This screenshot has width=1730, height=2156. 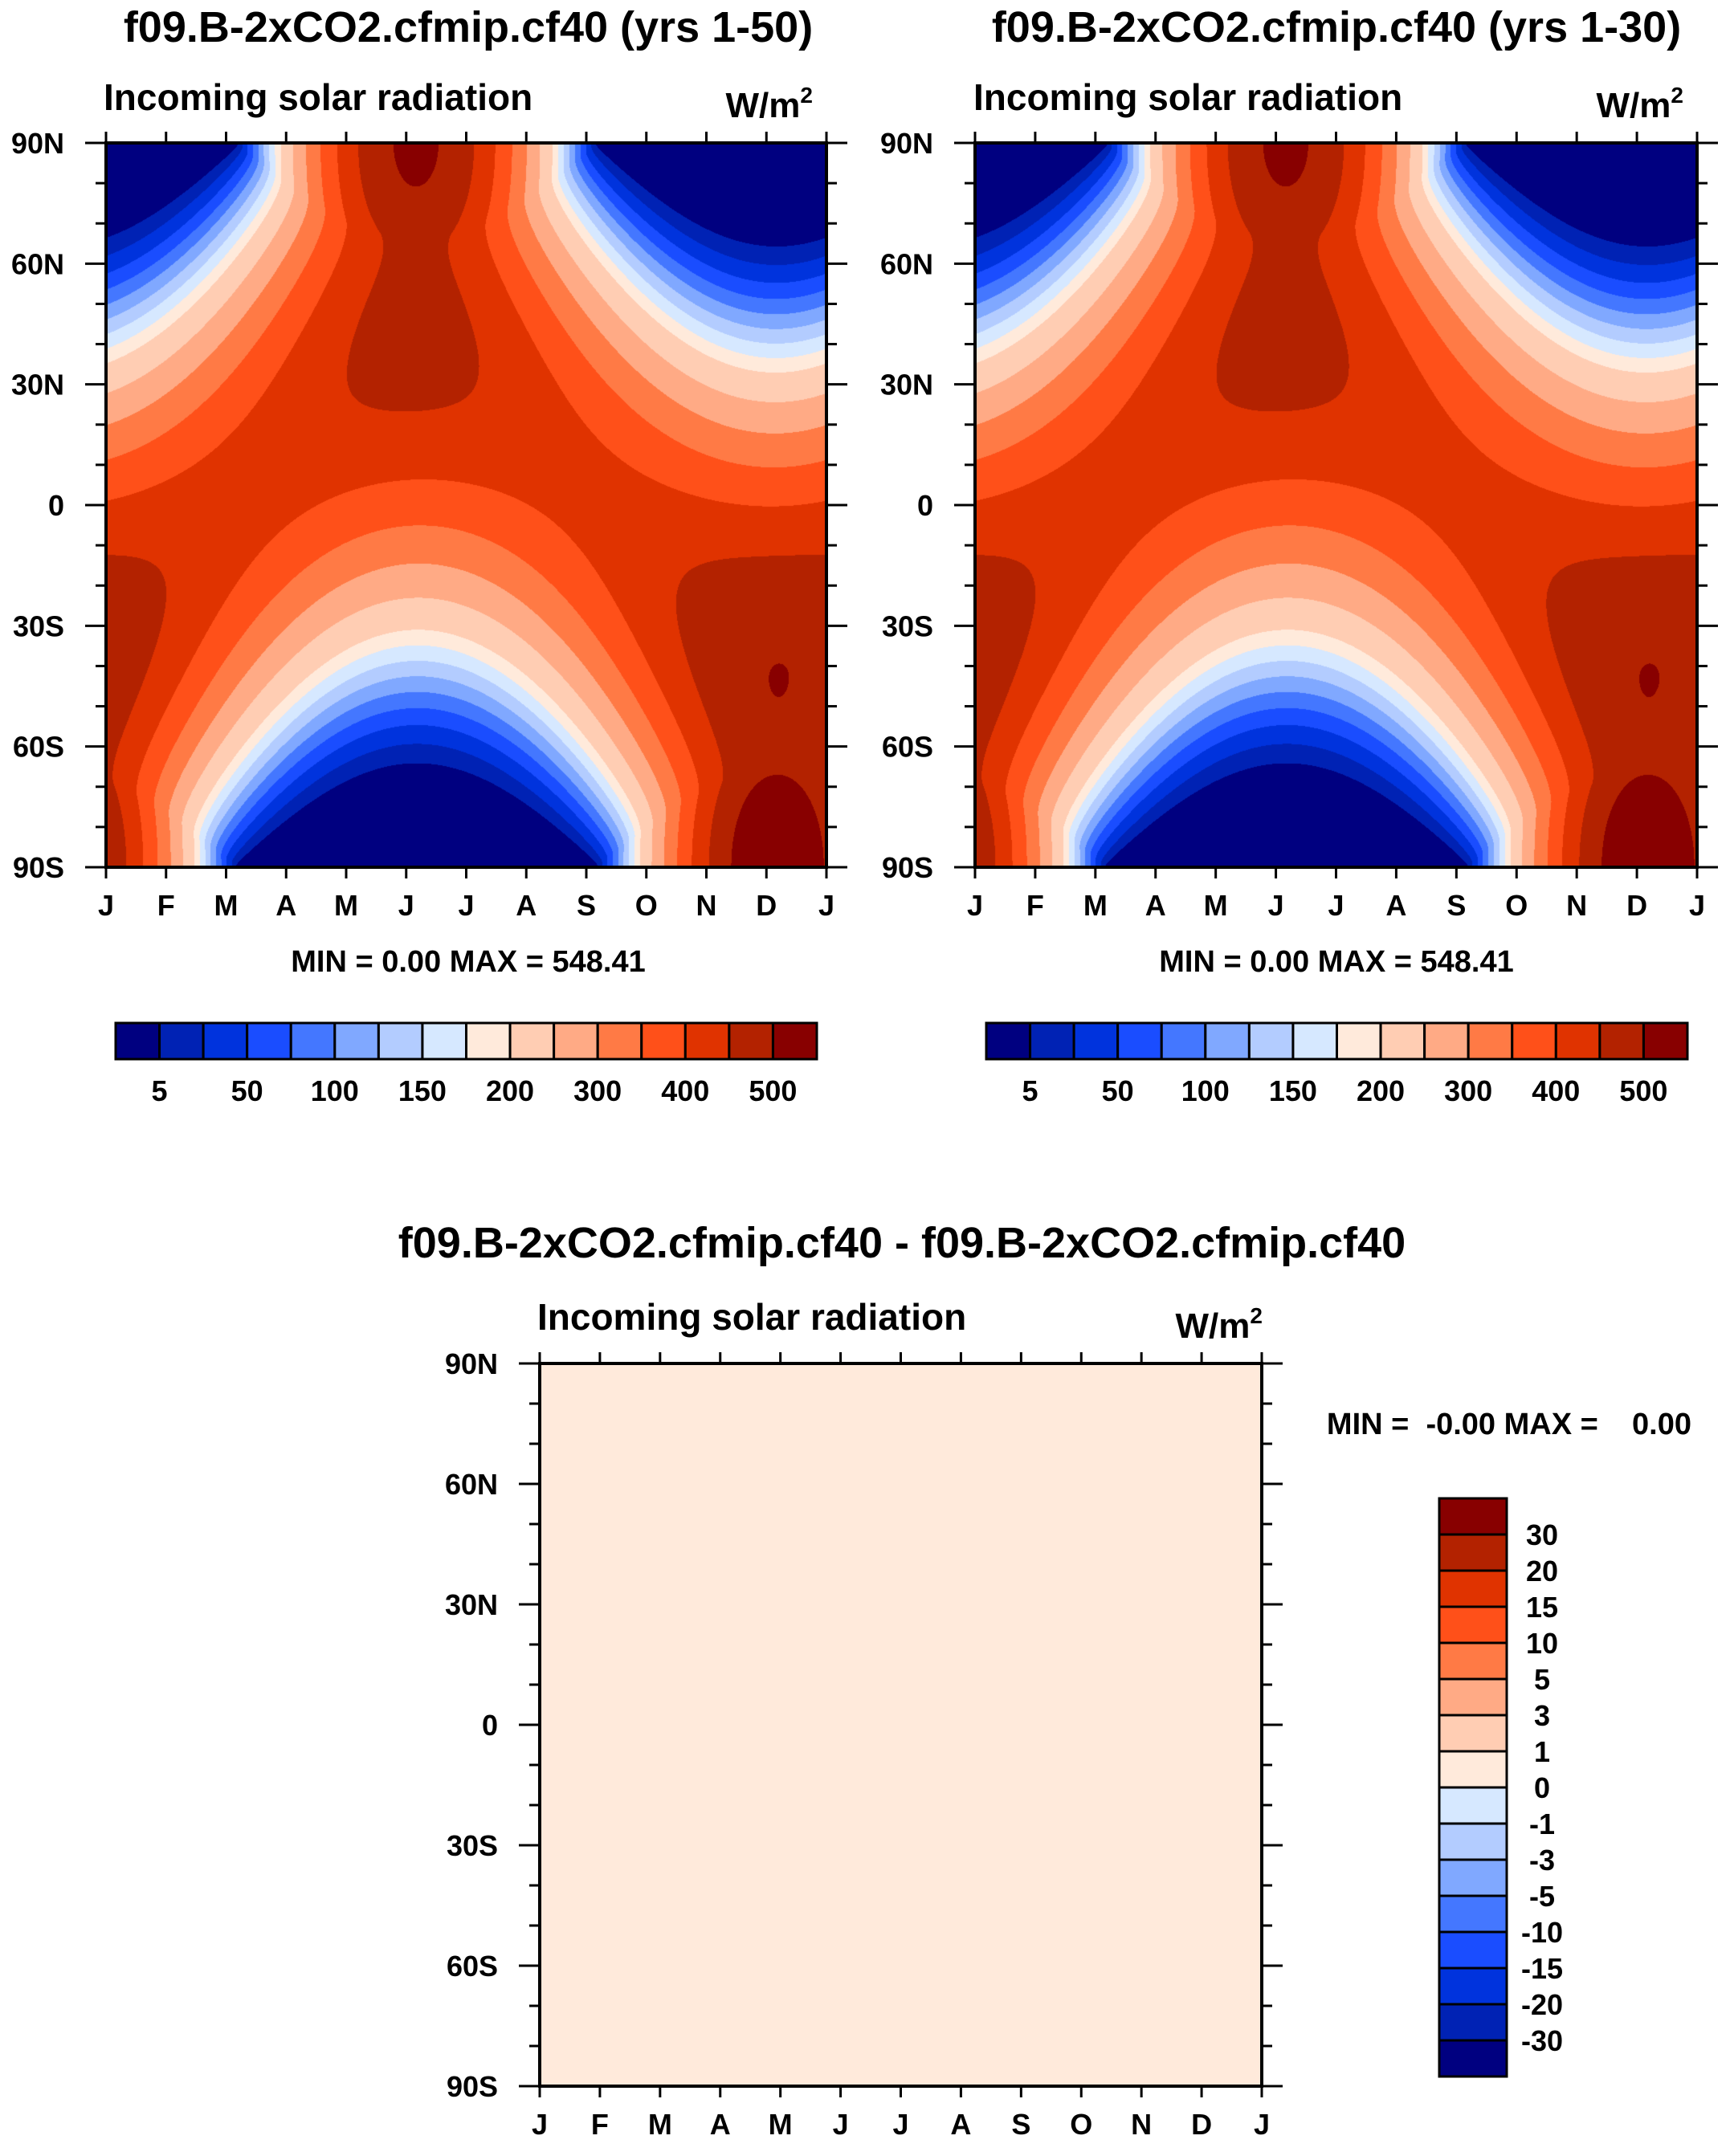 What do you see at coordinates (1542, 1969) in the screenshot?
I see `colorbar-label: -15` at bounding box center [1542, 1969].